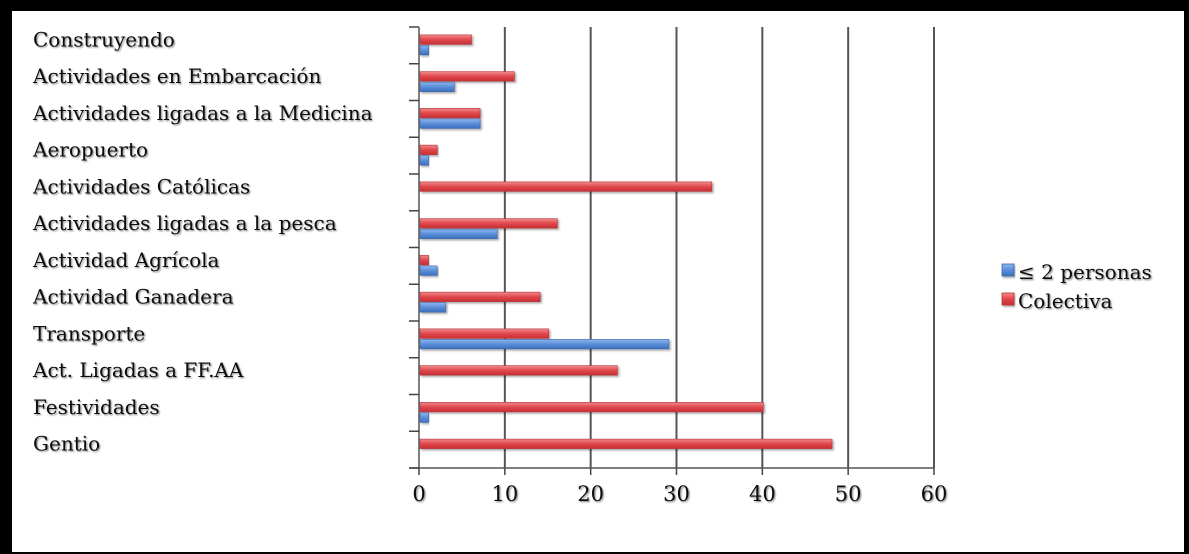 This screenshot has height=554, width=1189. What do you see at coordinates (480, 296) in the screenshot?
I see `bar-colectiva-actividad-ganadera` at bounding box center [480, 296].